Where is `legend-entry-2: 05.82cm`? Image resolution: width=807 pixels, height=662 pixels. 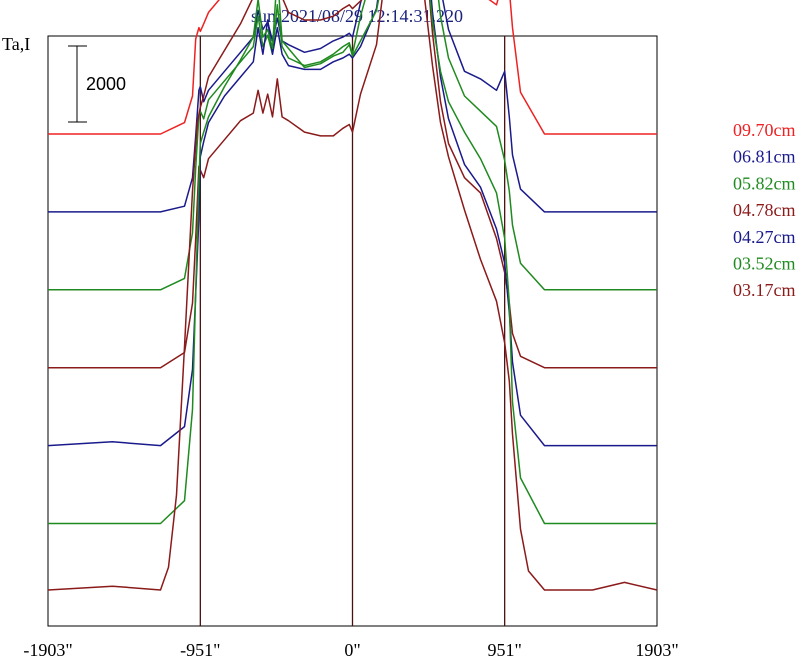
legend-entry-2: 05.82cm is located at coordinates (764, 183).